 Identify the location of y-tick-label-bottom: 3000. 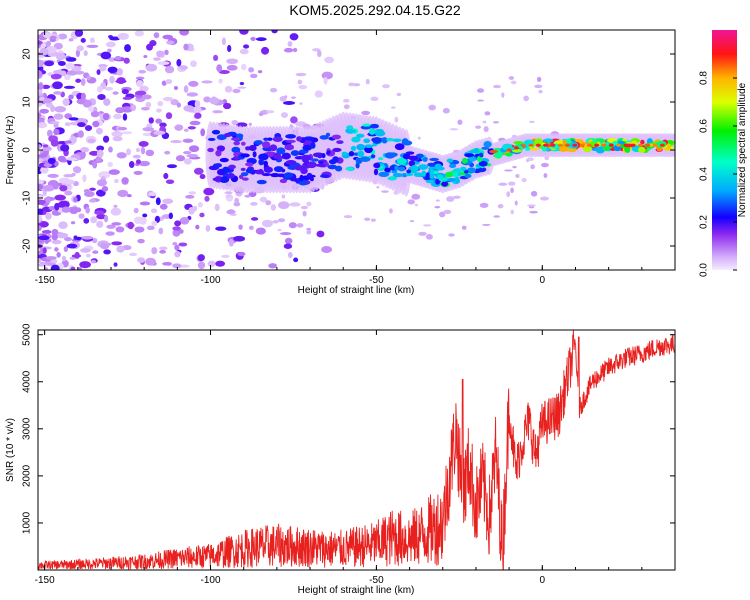
(27, 428).